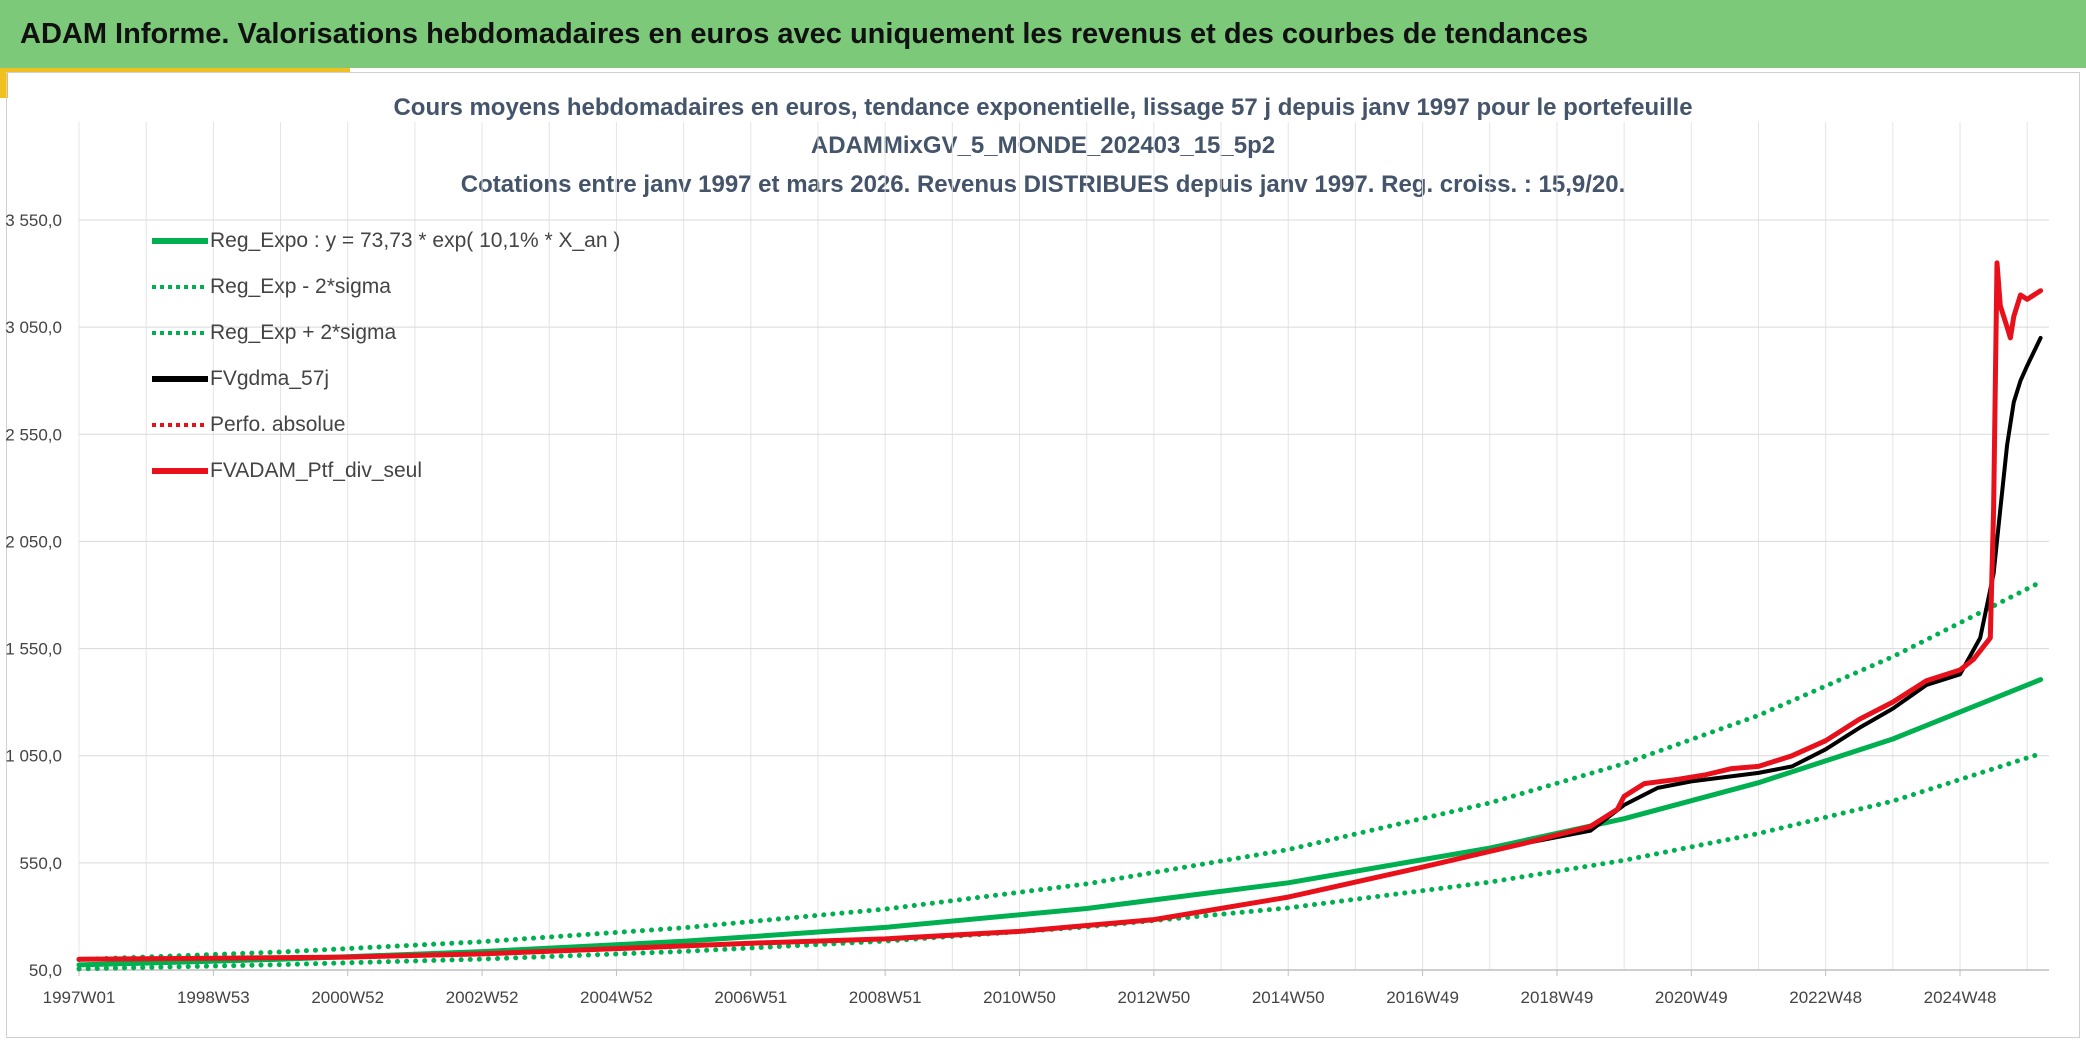 This screenshot has height=1043, width=2086. I want to click on x-tick-label: 2004W52, so click(616, 997).